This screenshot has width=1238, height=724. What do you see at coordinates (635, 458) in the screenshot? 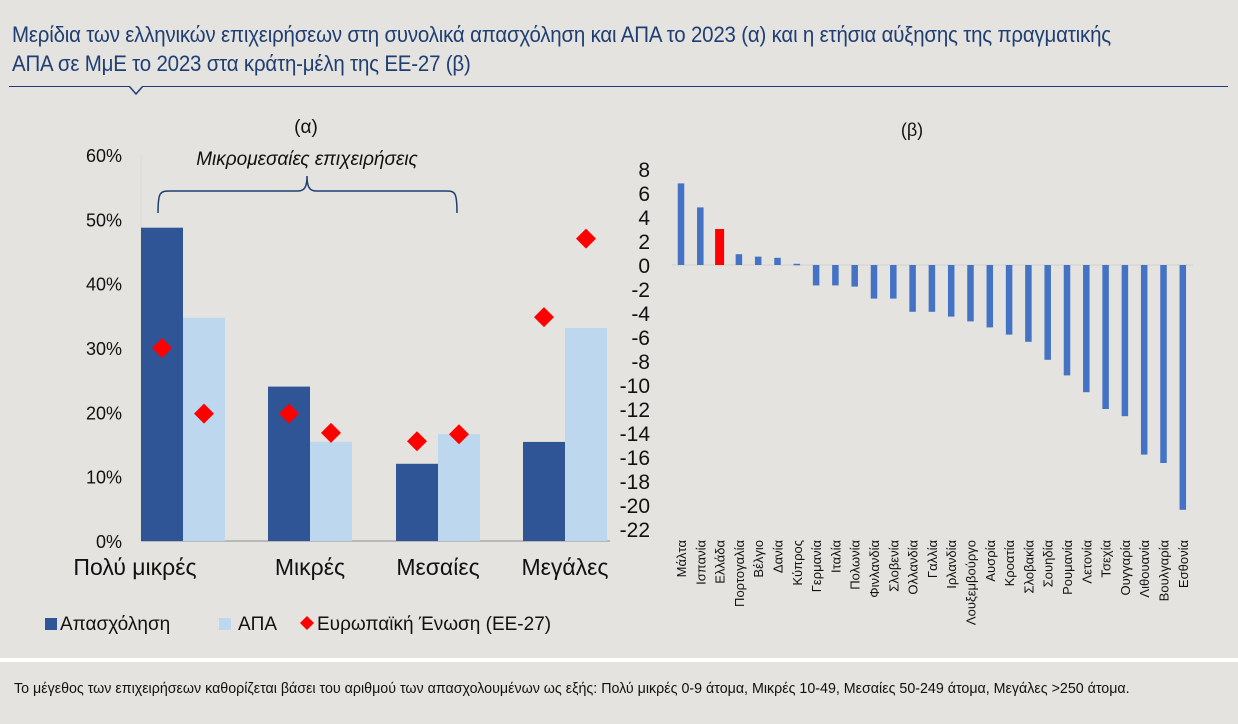
I see `y-tick-label: -16` at bounding box center [635, 458].